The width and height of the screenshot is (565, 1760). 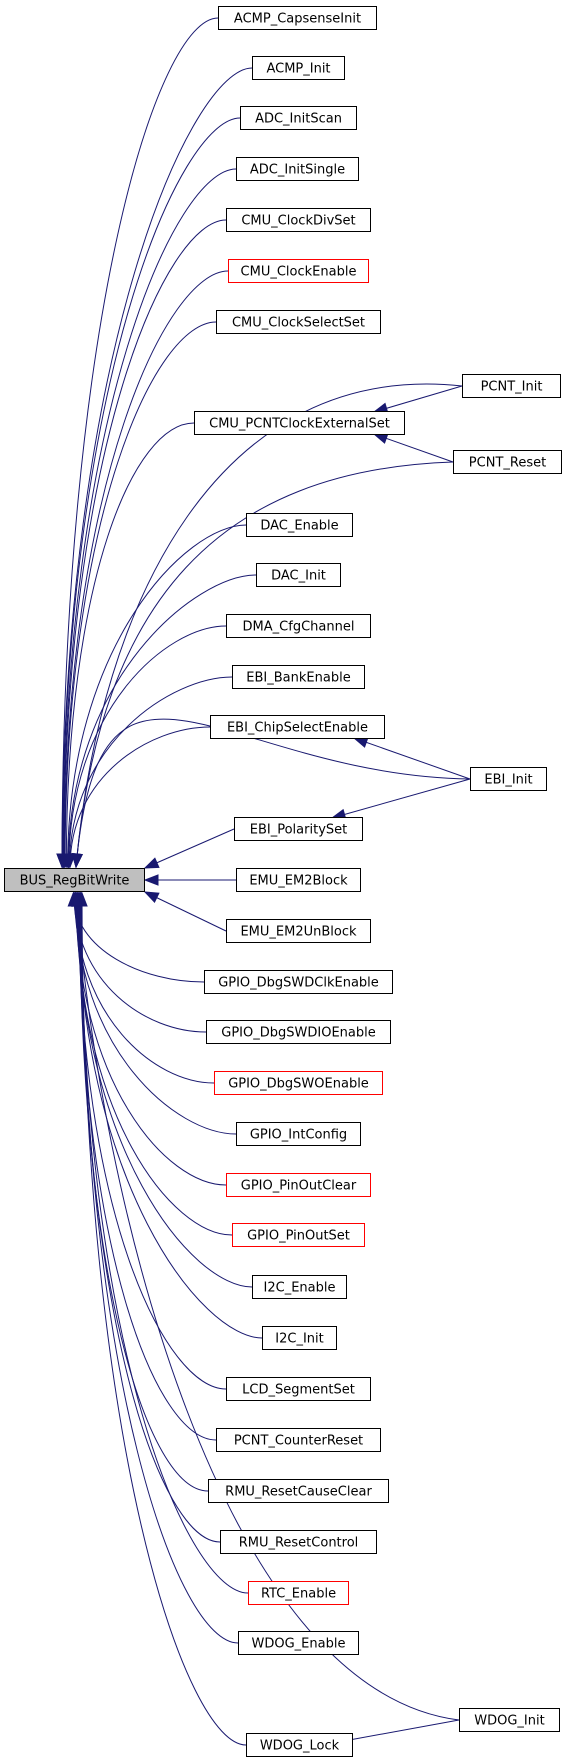 I want to click on node-gpio-dbgswdioenable: GPIO_DbgSWDIOEnable, so click(x=299, y=1032).